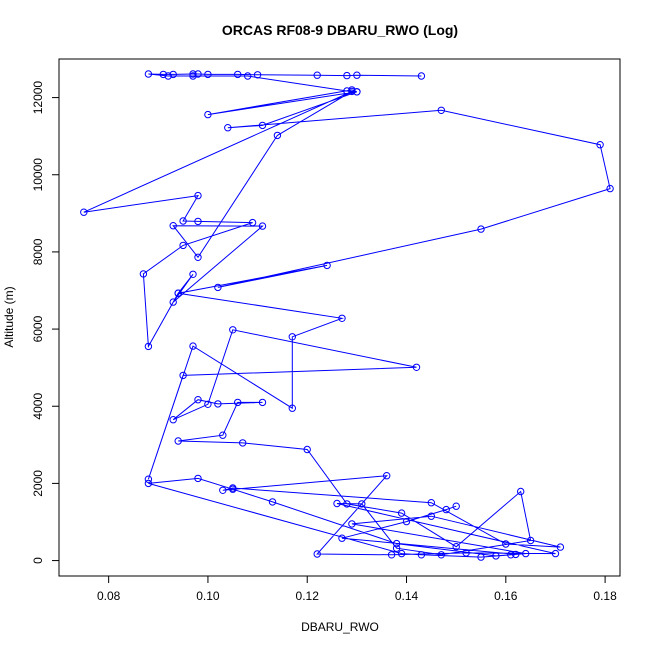  Describe the element at coordinates (605, 596) in the screenshot. I see `x-tick-label: 0.18` at that location.